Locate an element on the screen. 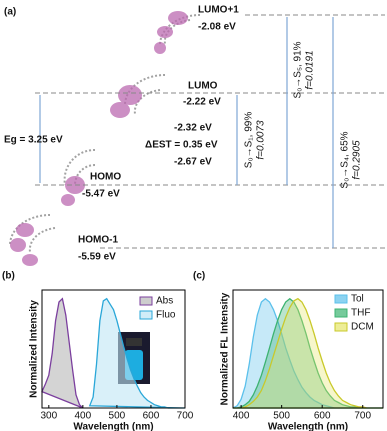  x-tick-label: 300 is located at coordinates (48, 416).